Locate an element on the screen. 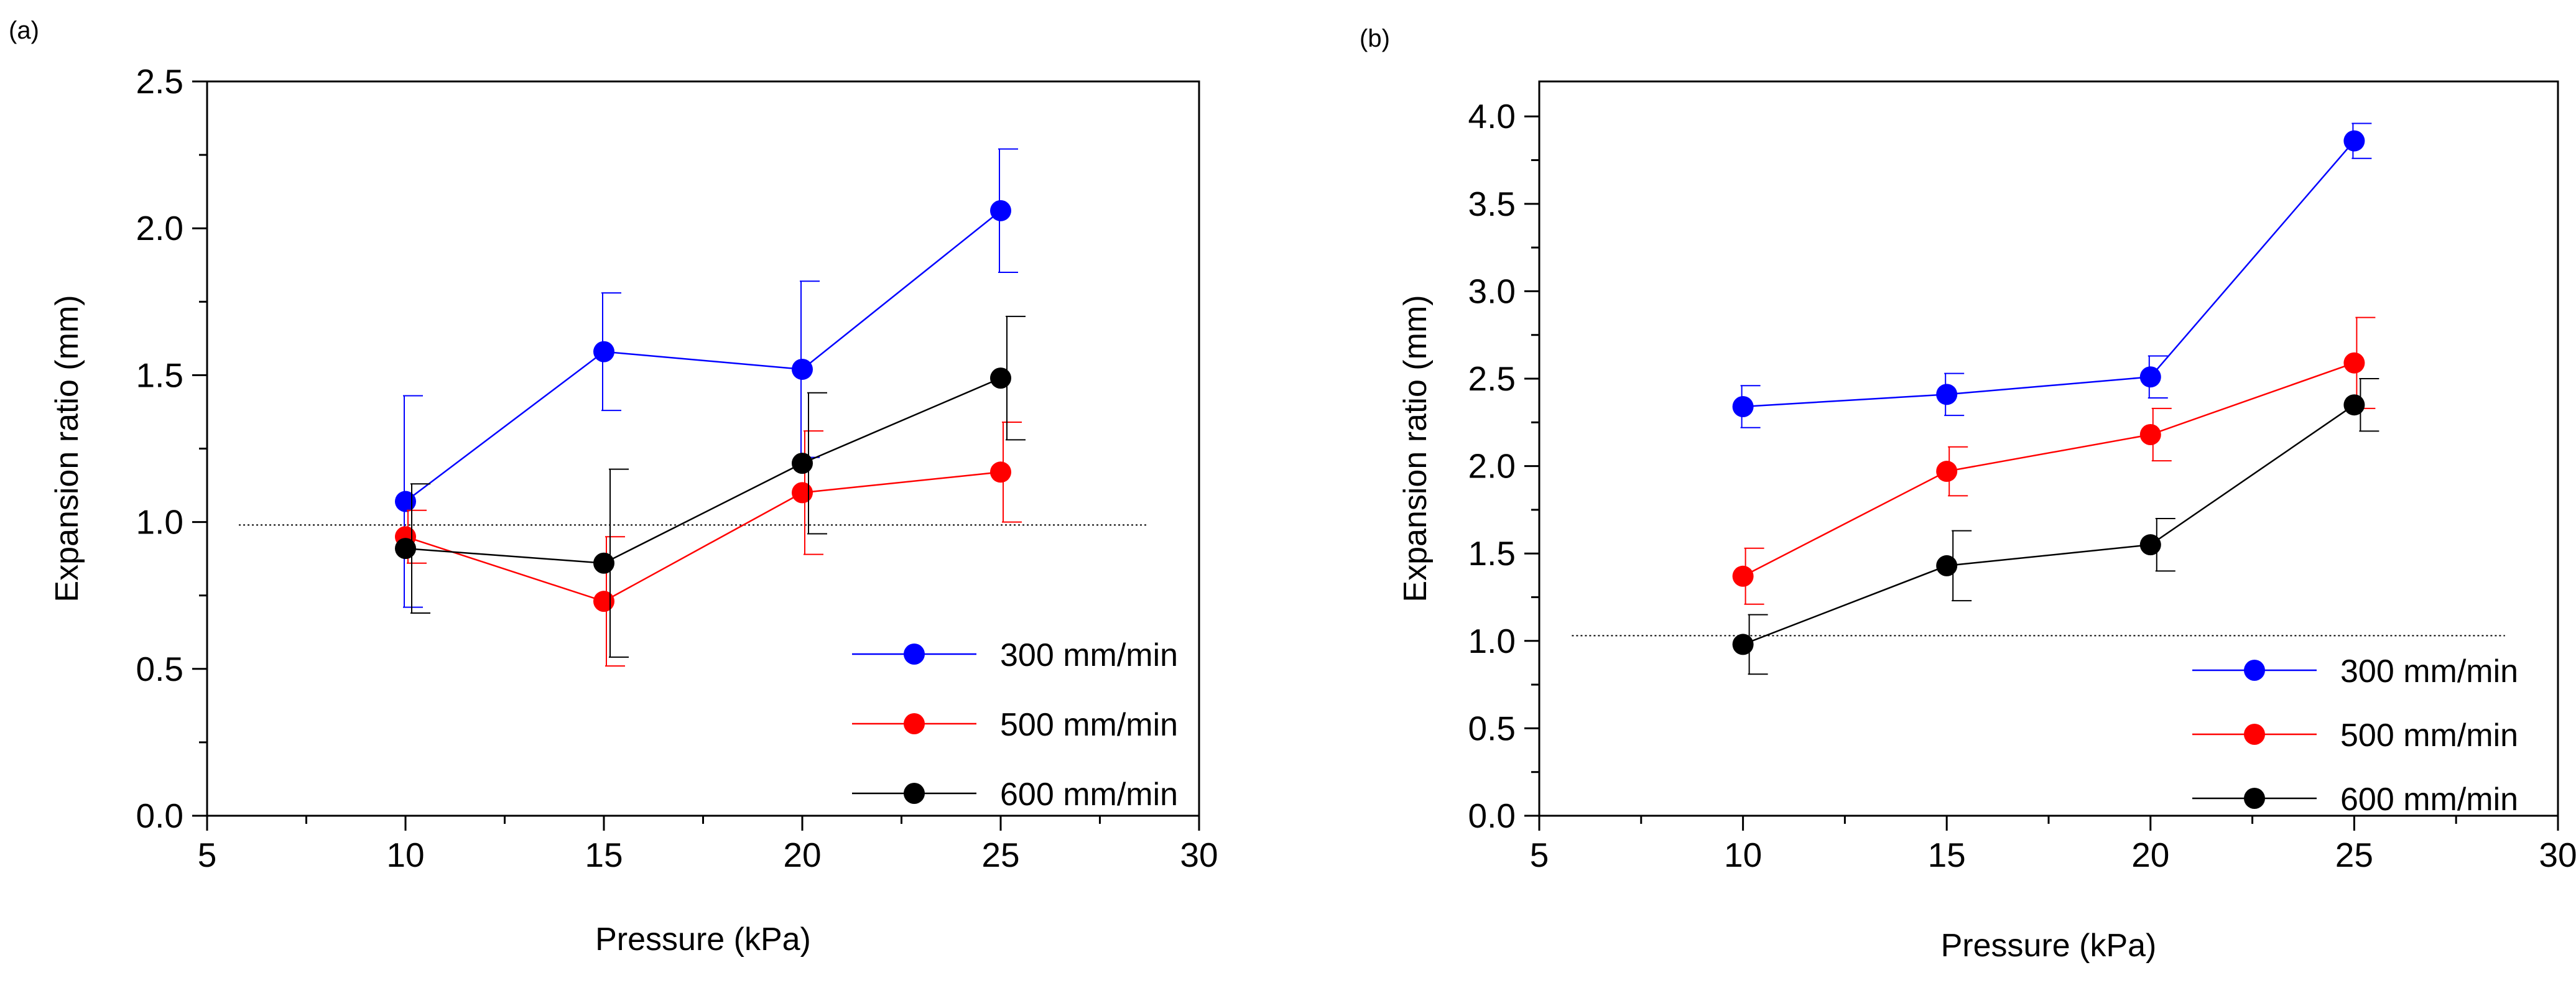 This screenshot has height=983, width=2576. panel-label: (b) is located at coordinates (1375, 38).